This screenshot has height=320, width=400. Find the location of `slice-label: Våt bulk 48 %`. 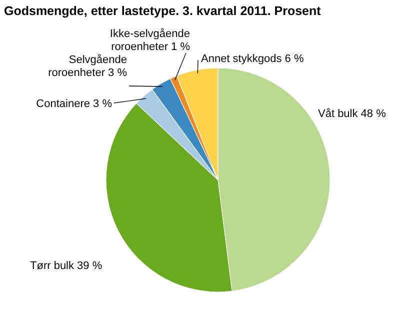

slice-label: Våt bulk 48 % is located at coordinates (352, 114).